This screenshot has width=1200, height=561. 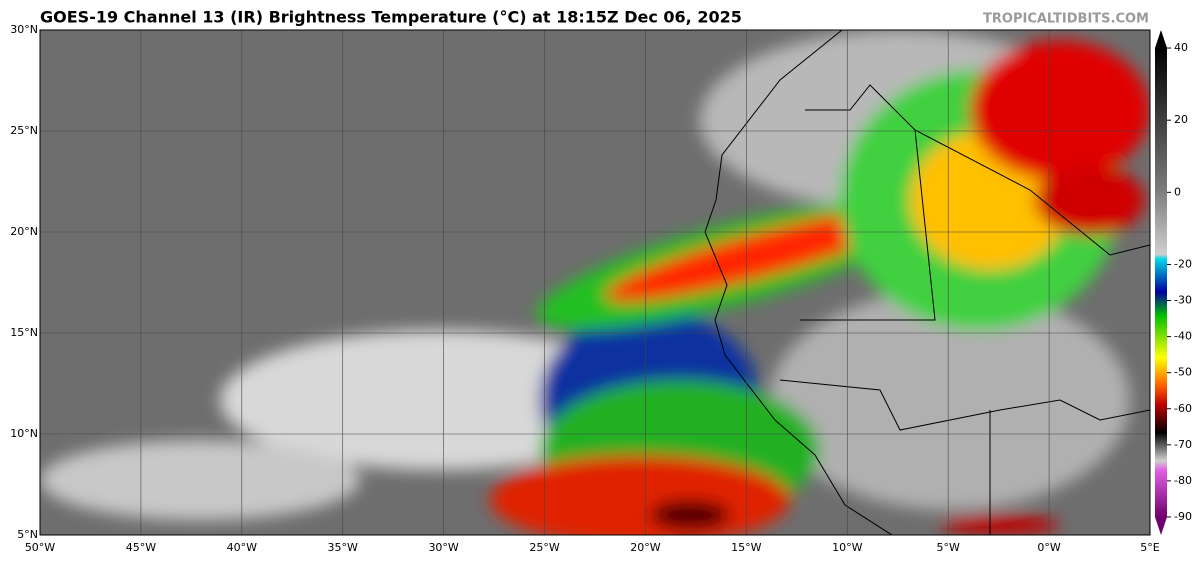 I want to click on y-tick-label: 5°N, so click(x=27, y=534).